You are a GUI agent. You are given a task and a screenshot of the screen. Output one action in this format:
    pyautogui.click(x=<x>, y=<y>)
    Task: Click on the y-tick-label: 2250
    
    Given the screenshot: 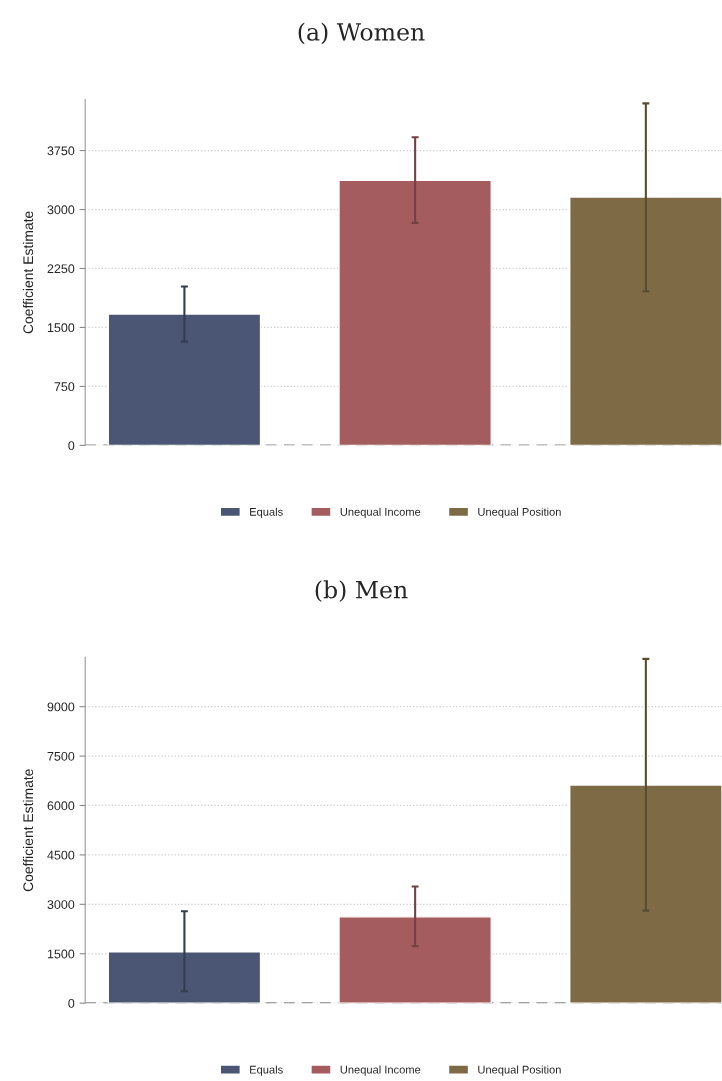 What is the action you would take?
    pyautogui.click(x=61, y=269)
    